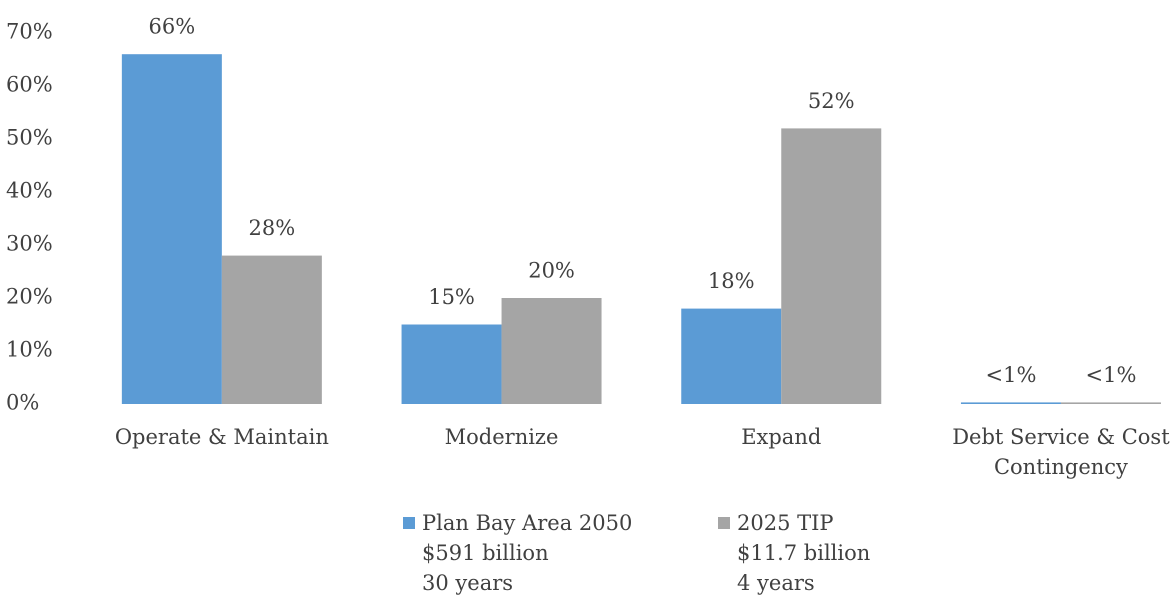  I want to click on y-tick-label: 40%, so click(29, 191).